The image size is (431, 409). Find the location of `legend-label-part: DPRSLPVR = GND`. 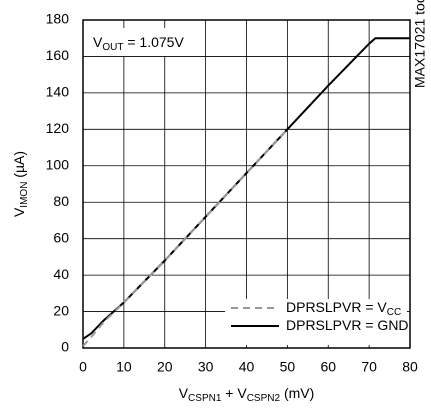

legend-label-part: DPRSLPVR = GND is located at coordinates (347, 325).